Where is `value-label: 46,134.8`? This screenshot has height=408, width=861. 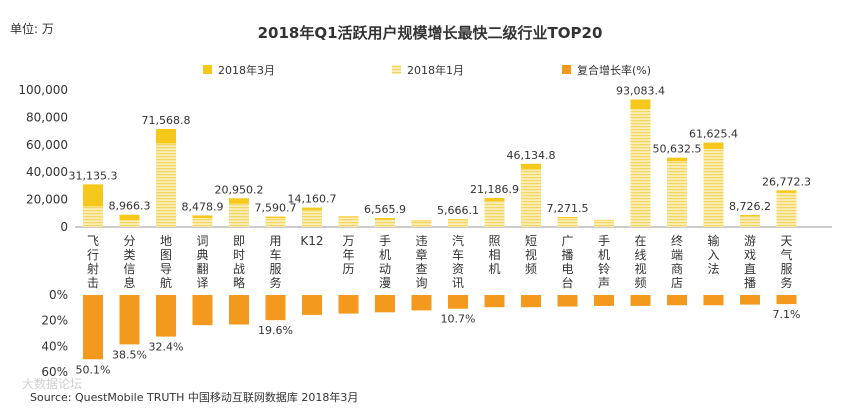 value-label: 46,134.8 is located at coordinates (531, 155).